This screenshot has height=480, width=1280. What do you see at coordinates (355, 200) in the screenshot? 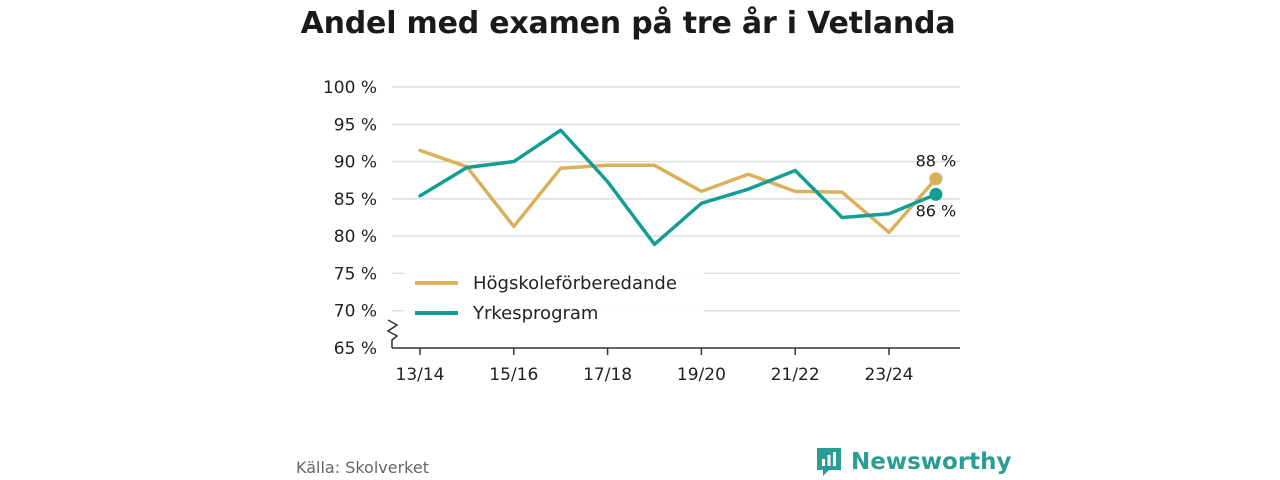
I see `y-tick-label: 85 %` at bounding box center [355, 200].